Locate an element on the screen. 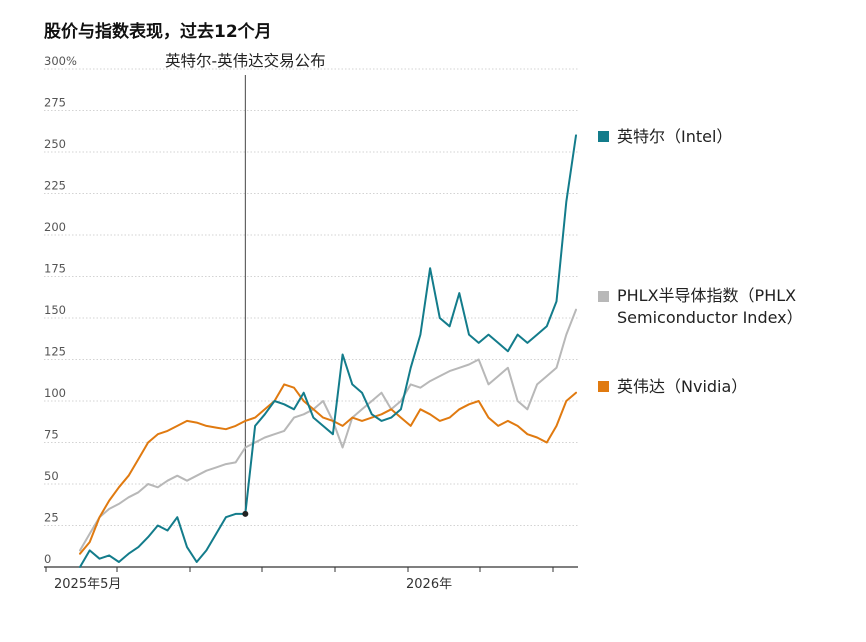 The image size is (866, 642). legend-nvidia-label: 英伟达（Nvidia） is located at coordinates (682, 386).